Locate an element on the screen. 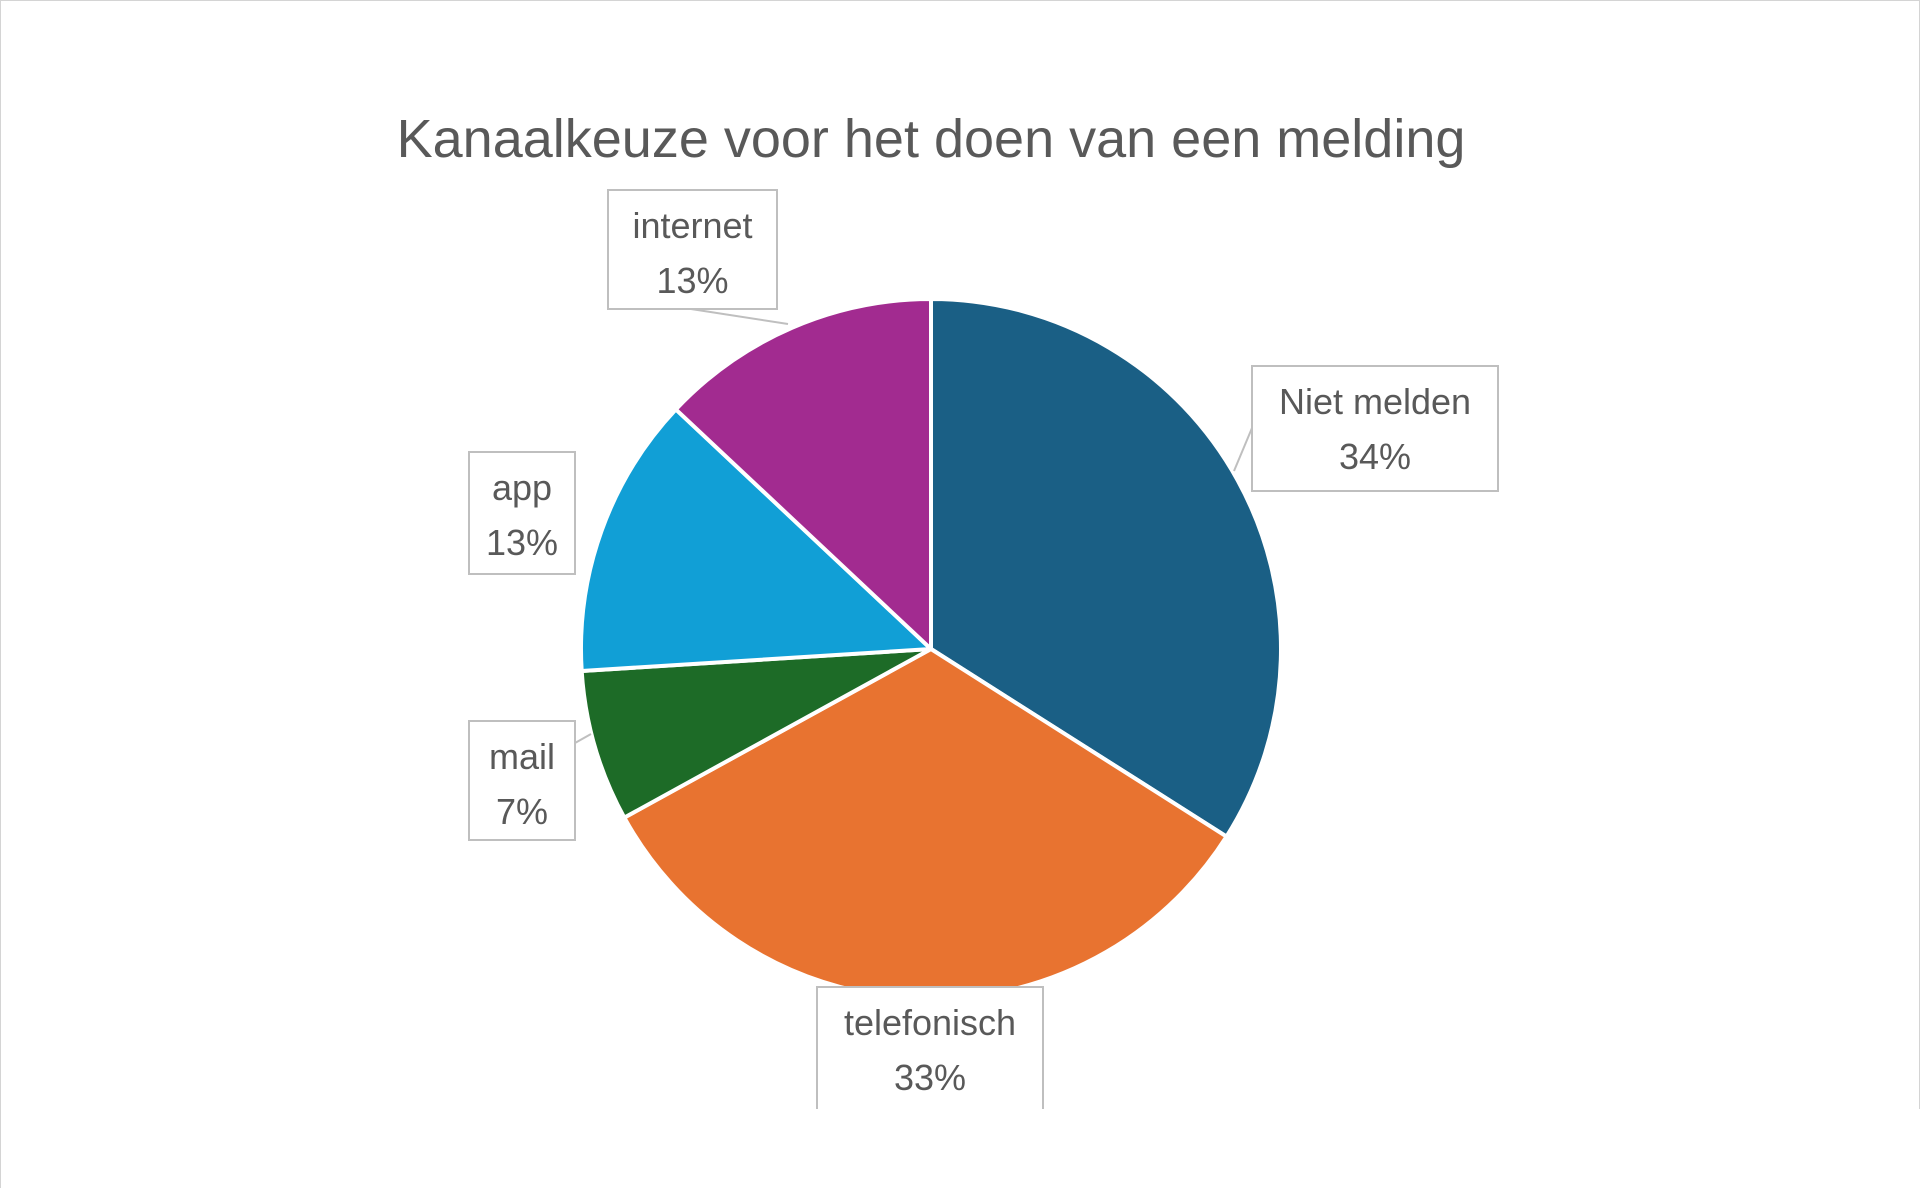  leader-lines is located at coordinates (913, 526).